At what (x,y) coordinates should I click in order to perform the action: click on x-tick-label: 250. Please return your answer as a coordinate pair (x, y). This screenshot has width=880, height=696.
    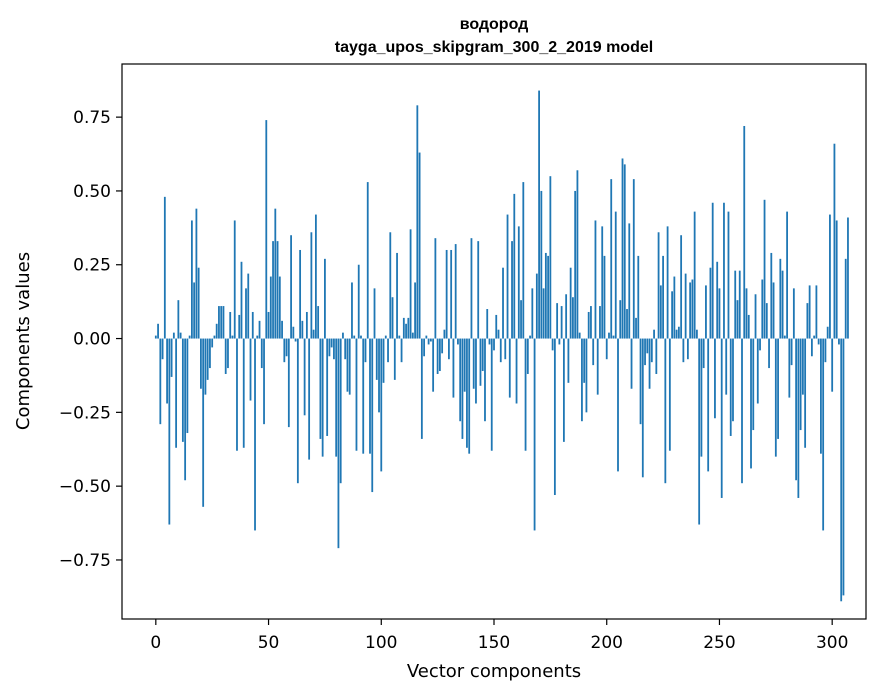
    Looking at the image, I should click on (719, 643).